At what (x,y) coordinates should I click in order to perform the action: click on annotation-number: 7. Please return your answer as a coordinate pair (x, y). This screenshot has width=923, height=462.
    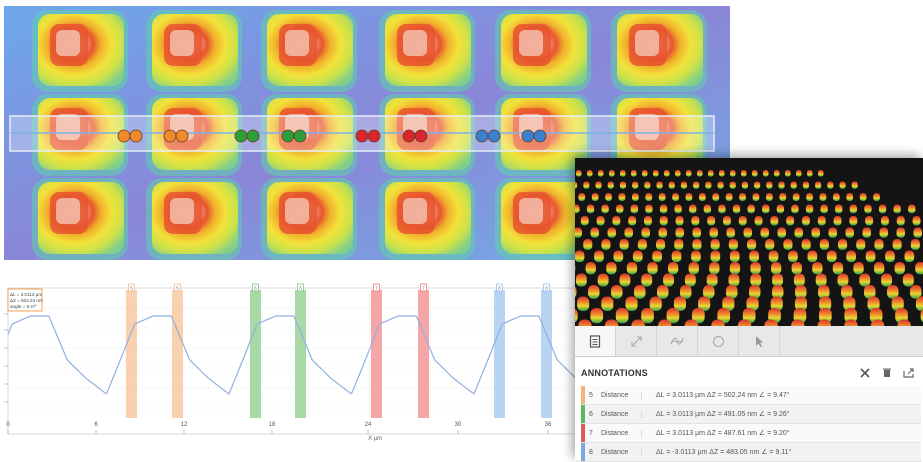
    Looking at the image, I should click on (595, 433).